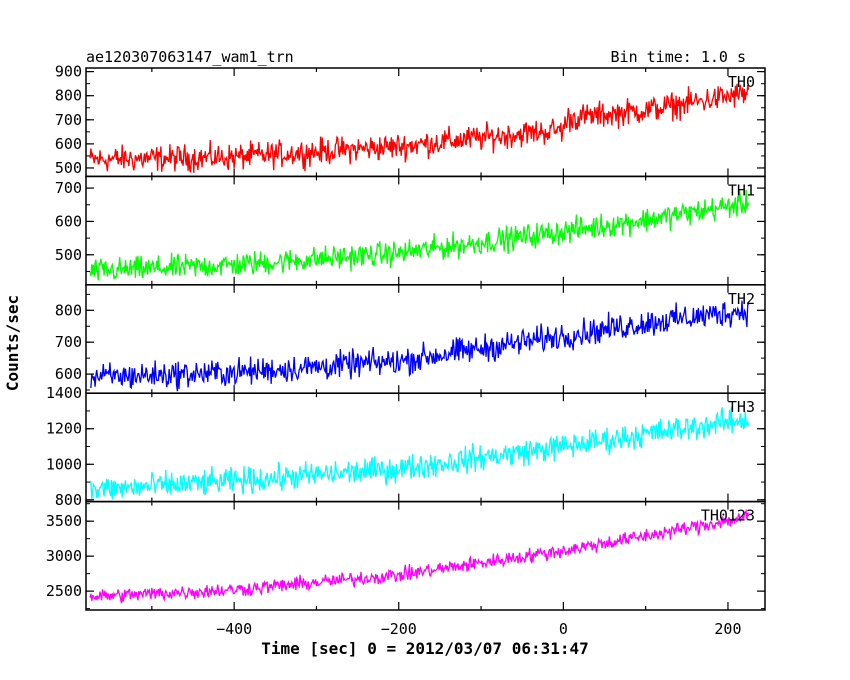 The width and height of the screenshot is (850, 680). What do you see at coordinates (190, 57) in the screenshot?
I see `figure-title: ae120307063147_wam1_trn` at bounding box center [190, 57].